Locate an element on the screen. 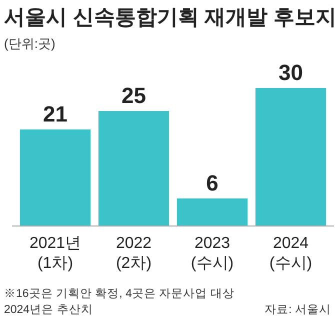 The image size is (335, 329). data-label: 30 is located at coordinates (290, 72).